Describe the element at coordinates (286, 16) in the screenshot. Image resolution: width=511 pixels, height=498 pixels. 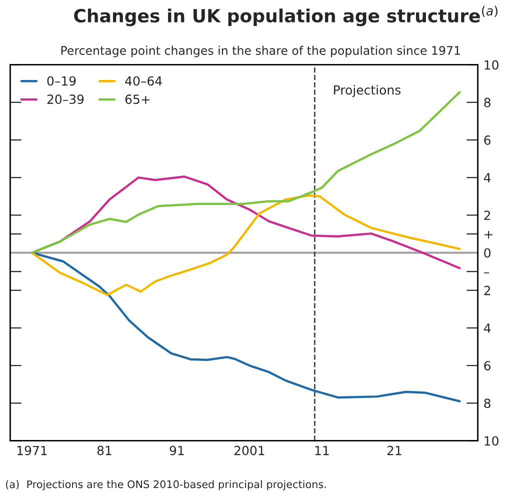
I see `chart-title: Changes in UK population age structure$^{(a)}$` at that location.